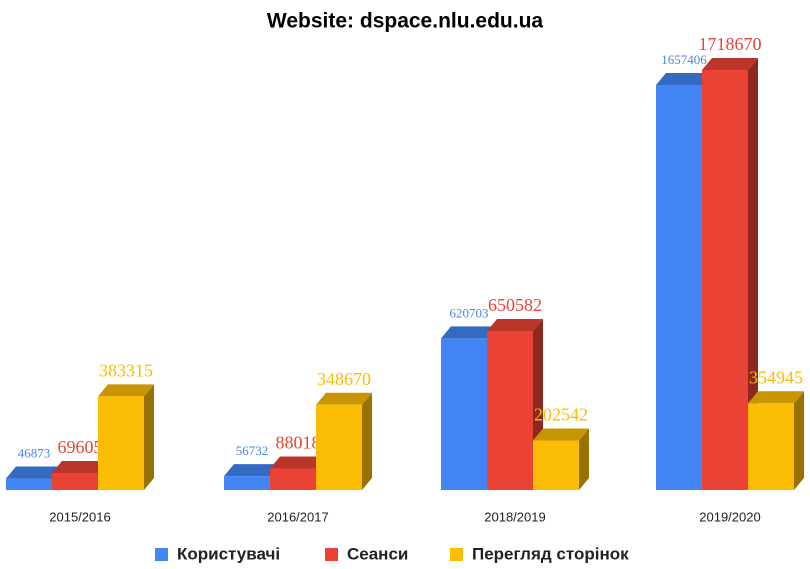 The width and height of the screenshot is (810, 569). I want to click on data-label: 383315, so click(126, 370).